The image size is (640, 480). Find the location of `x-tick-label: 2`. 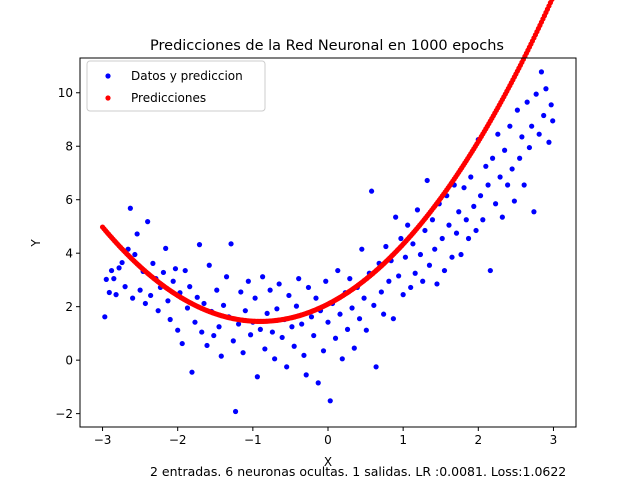

x-tick-label: 2 is located at coordinates (478, 440).